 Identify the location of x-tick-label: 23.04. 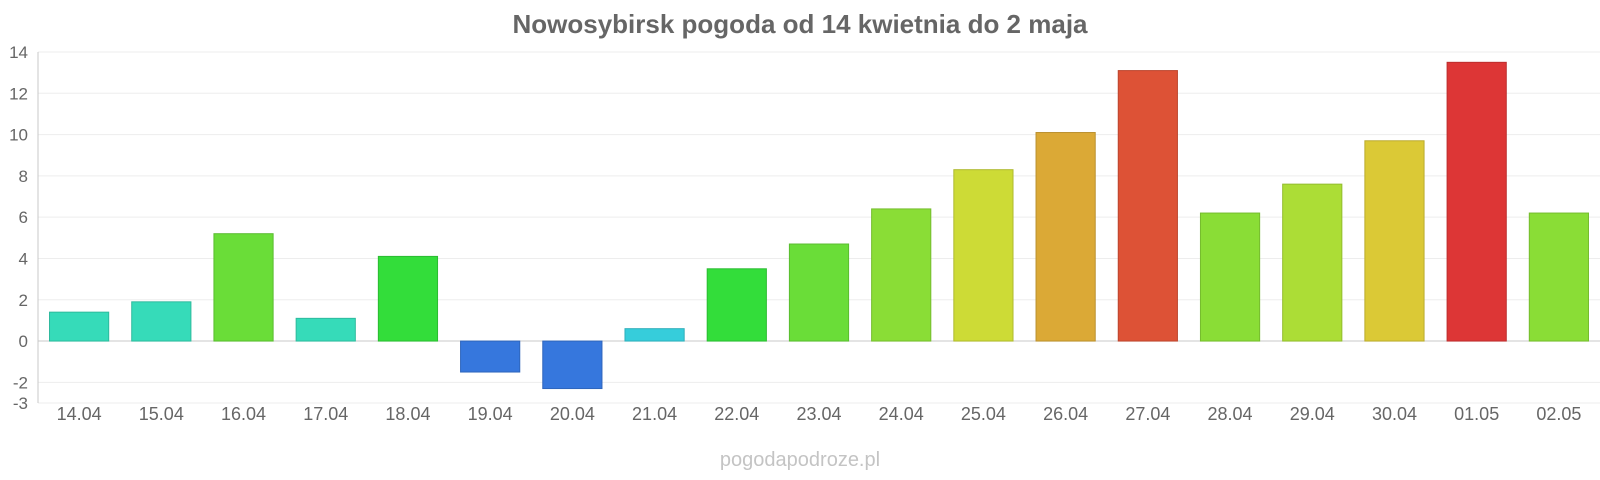
(818, 414).